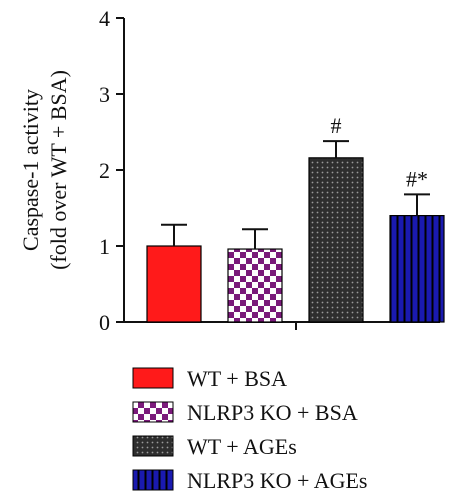  What do you see at coordinates (104, 322) in the screenshot?
I see `y-tick-label: 0` at bounding box center [104, 322].